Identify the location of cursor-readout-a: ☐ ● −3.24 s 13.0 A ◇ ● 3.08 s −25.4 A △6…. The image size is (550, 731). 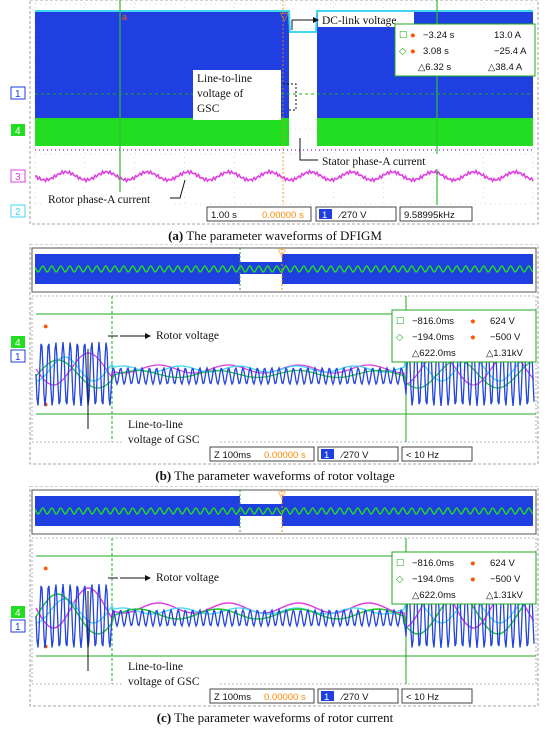
(465, 50).